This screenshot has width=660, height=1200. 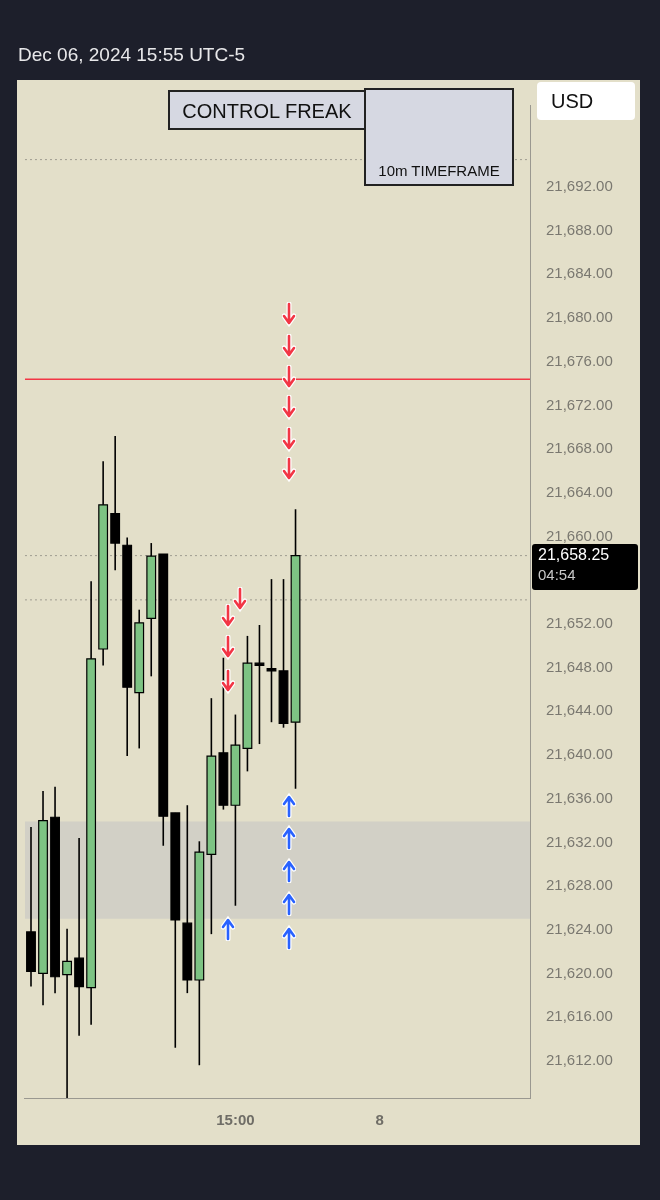 What do you see at coordinates (579, 928) in the screenshot?
I see `y-tick-label: 21,624.00` at bounding box center [579, 928].